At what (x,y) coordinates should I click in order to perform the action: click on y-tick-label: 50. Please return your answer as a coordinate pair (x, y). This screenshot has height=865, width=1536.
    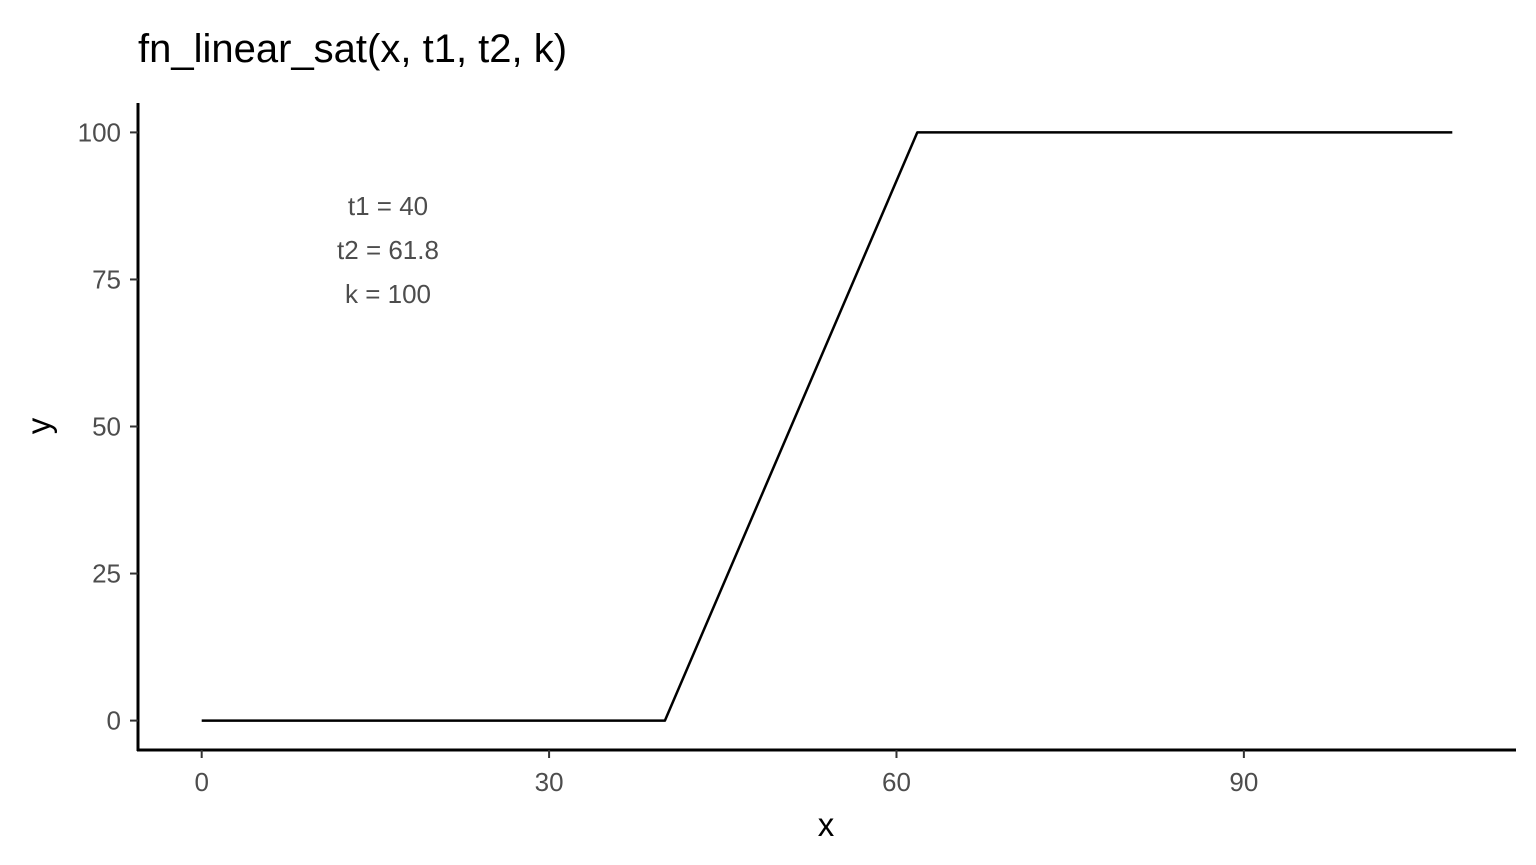
    Looking at the image, I should click on (106, 427).